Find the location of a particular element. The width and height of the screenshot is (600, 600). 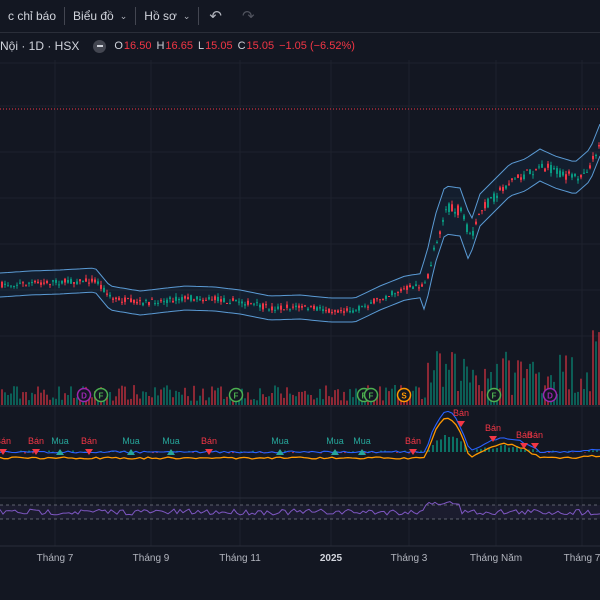

event-marker-icon is located at coordinates (494, 395).